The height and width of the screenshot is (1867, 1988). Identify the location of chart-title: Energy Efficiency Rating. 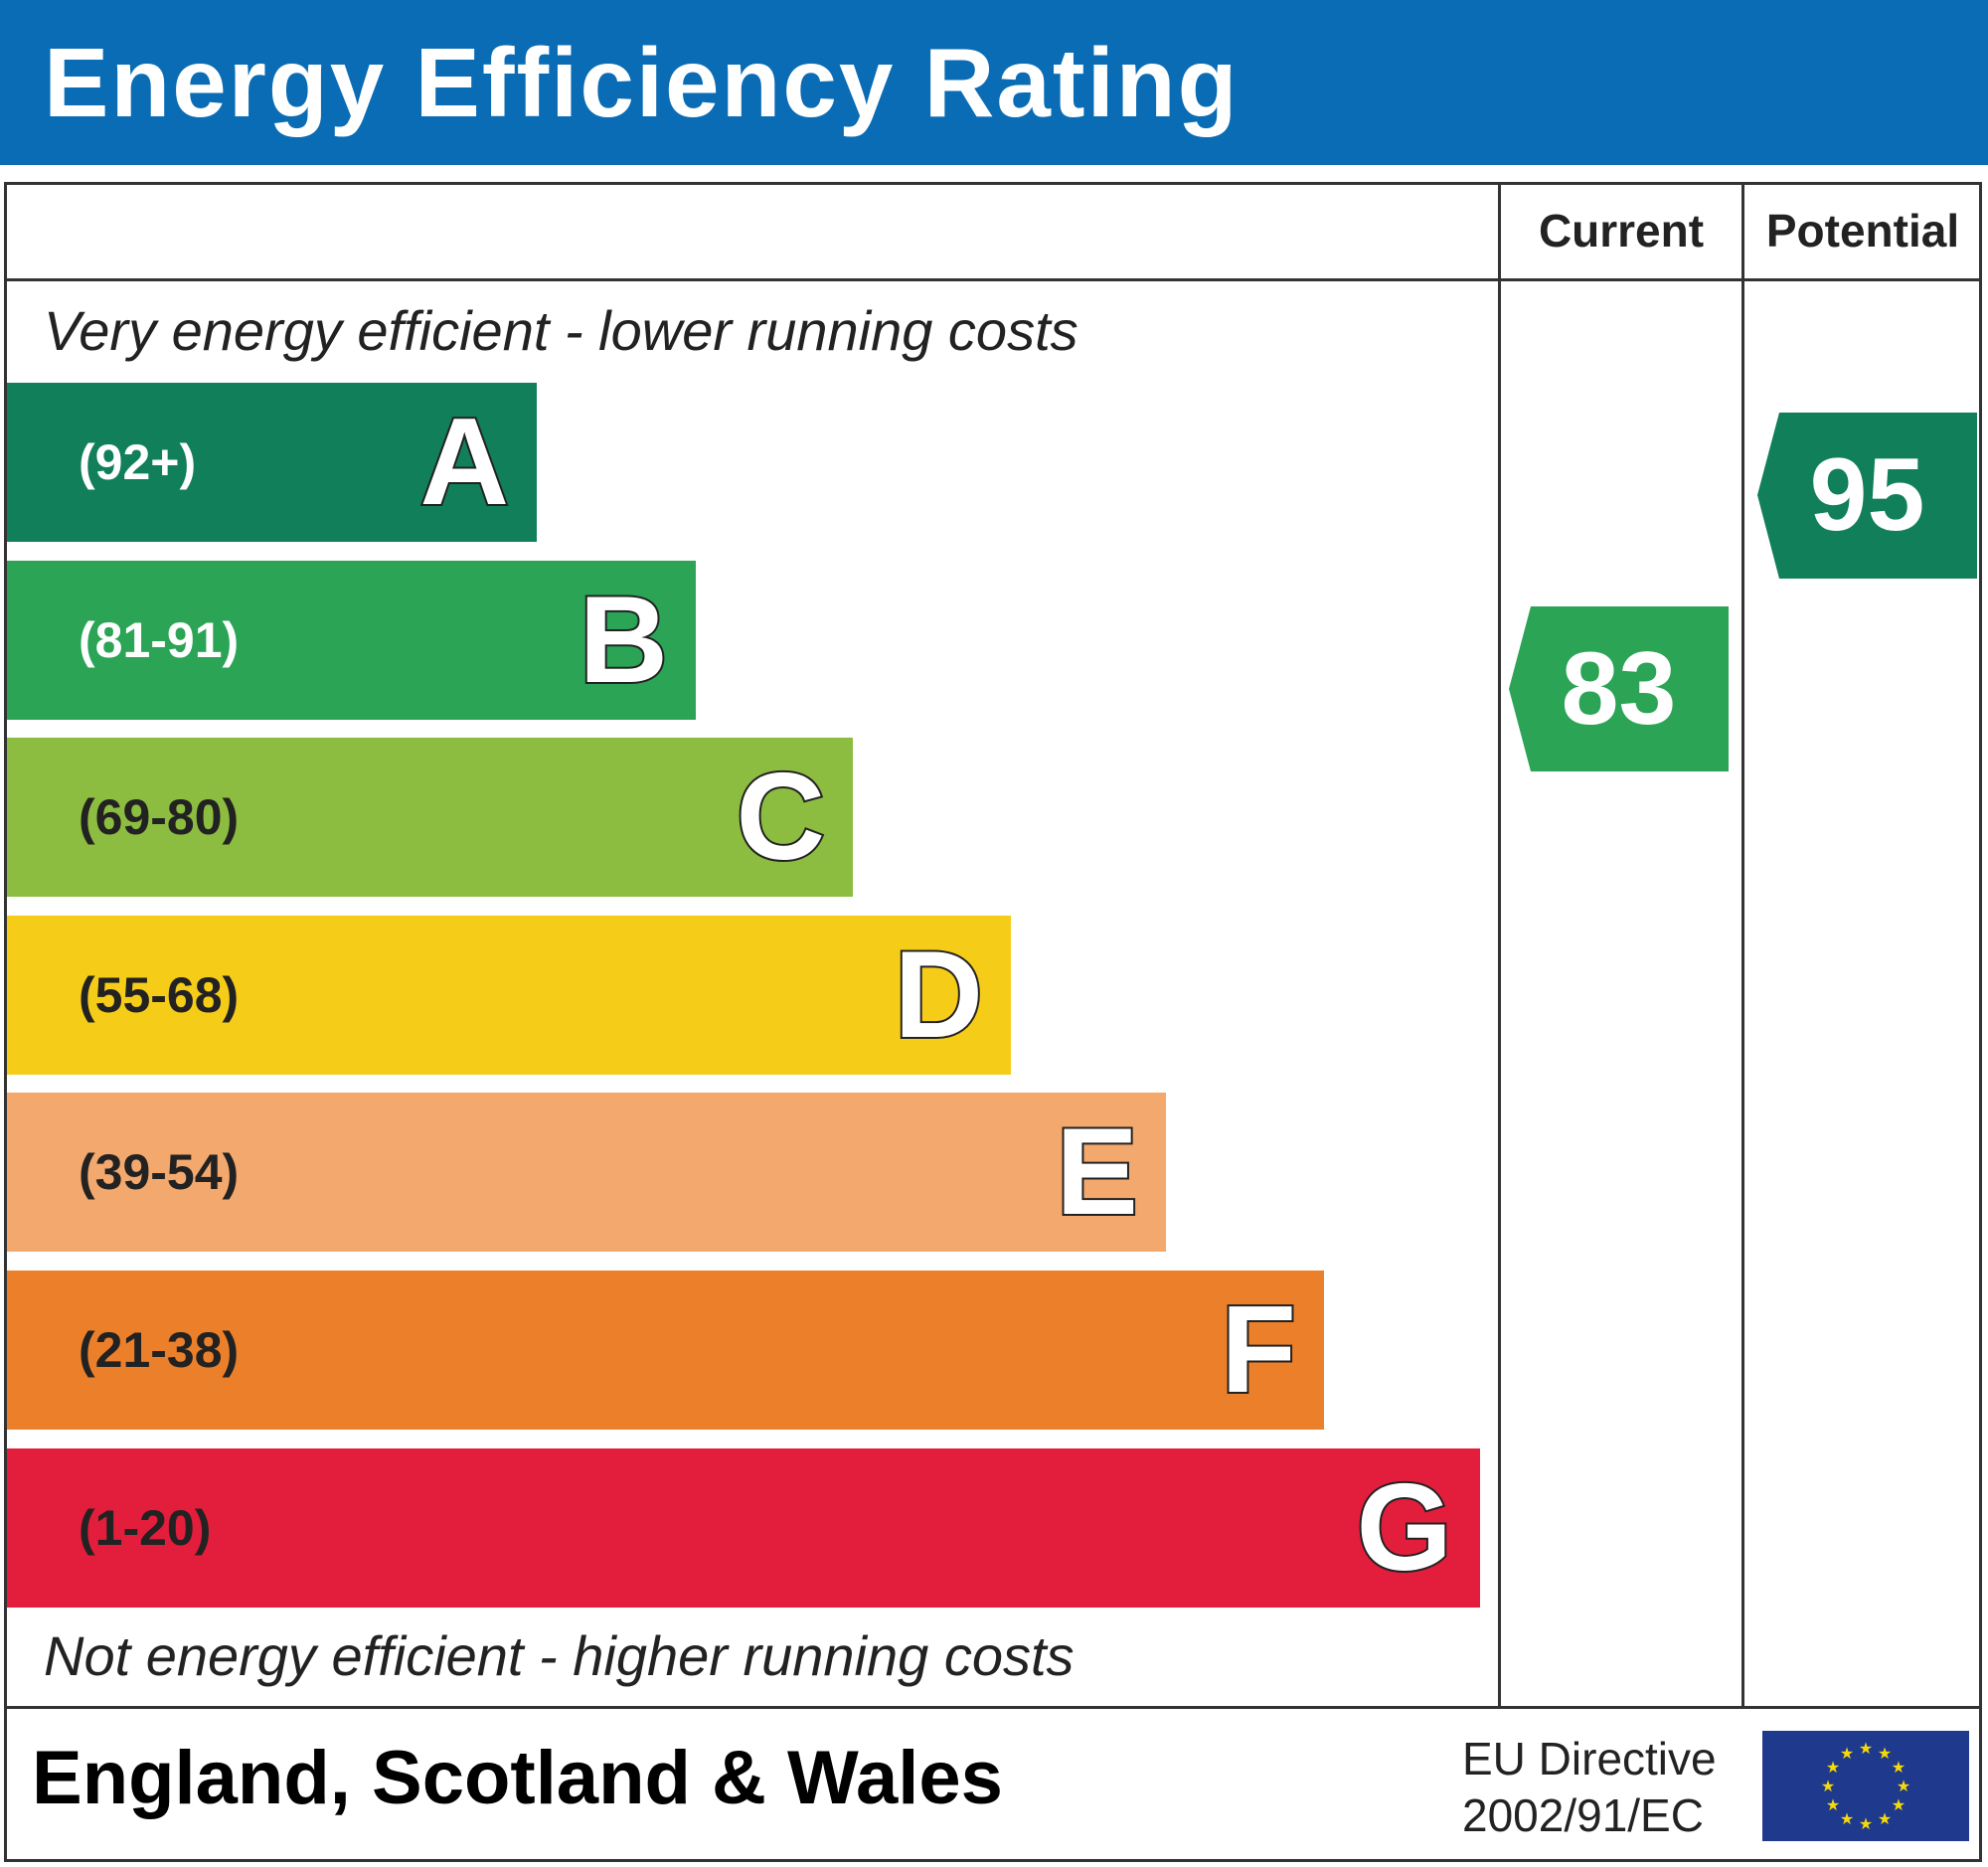
(642, 82).